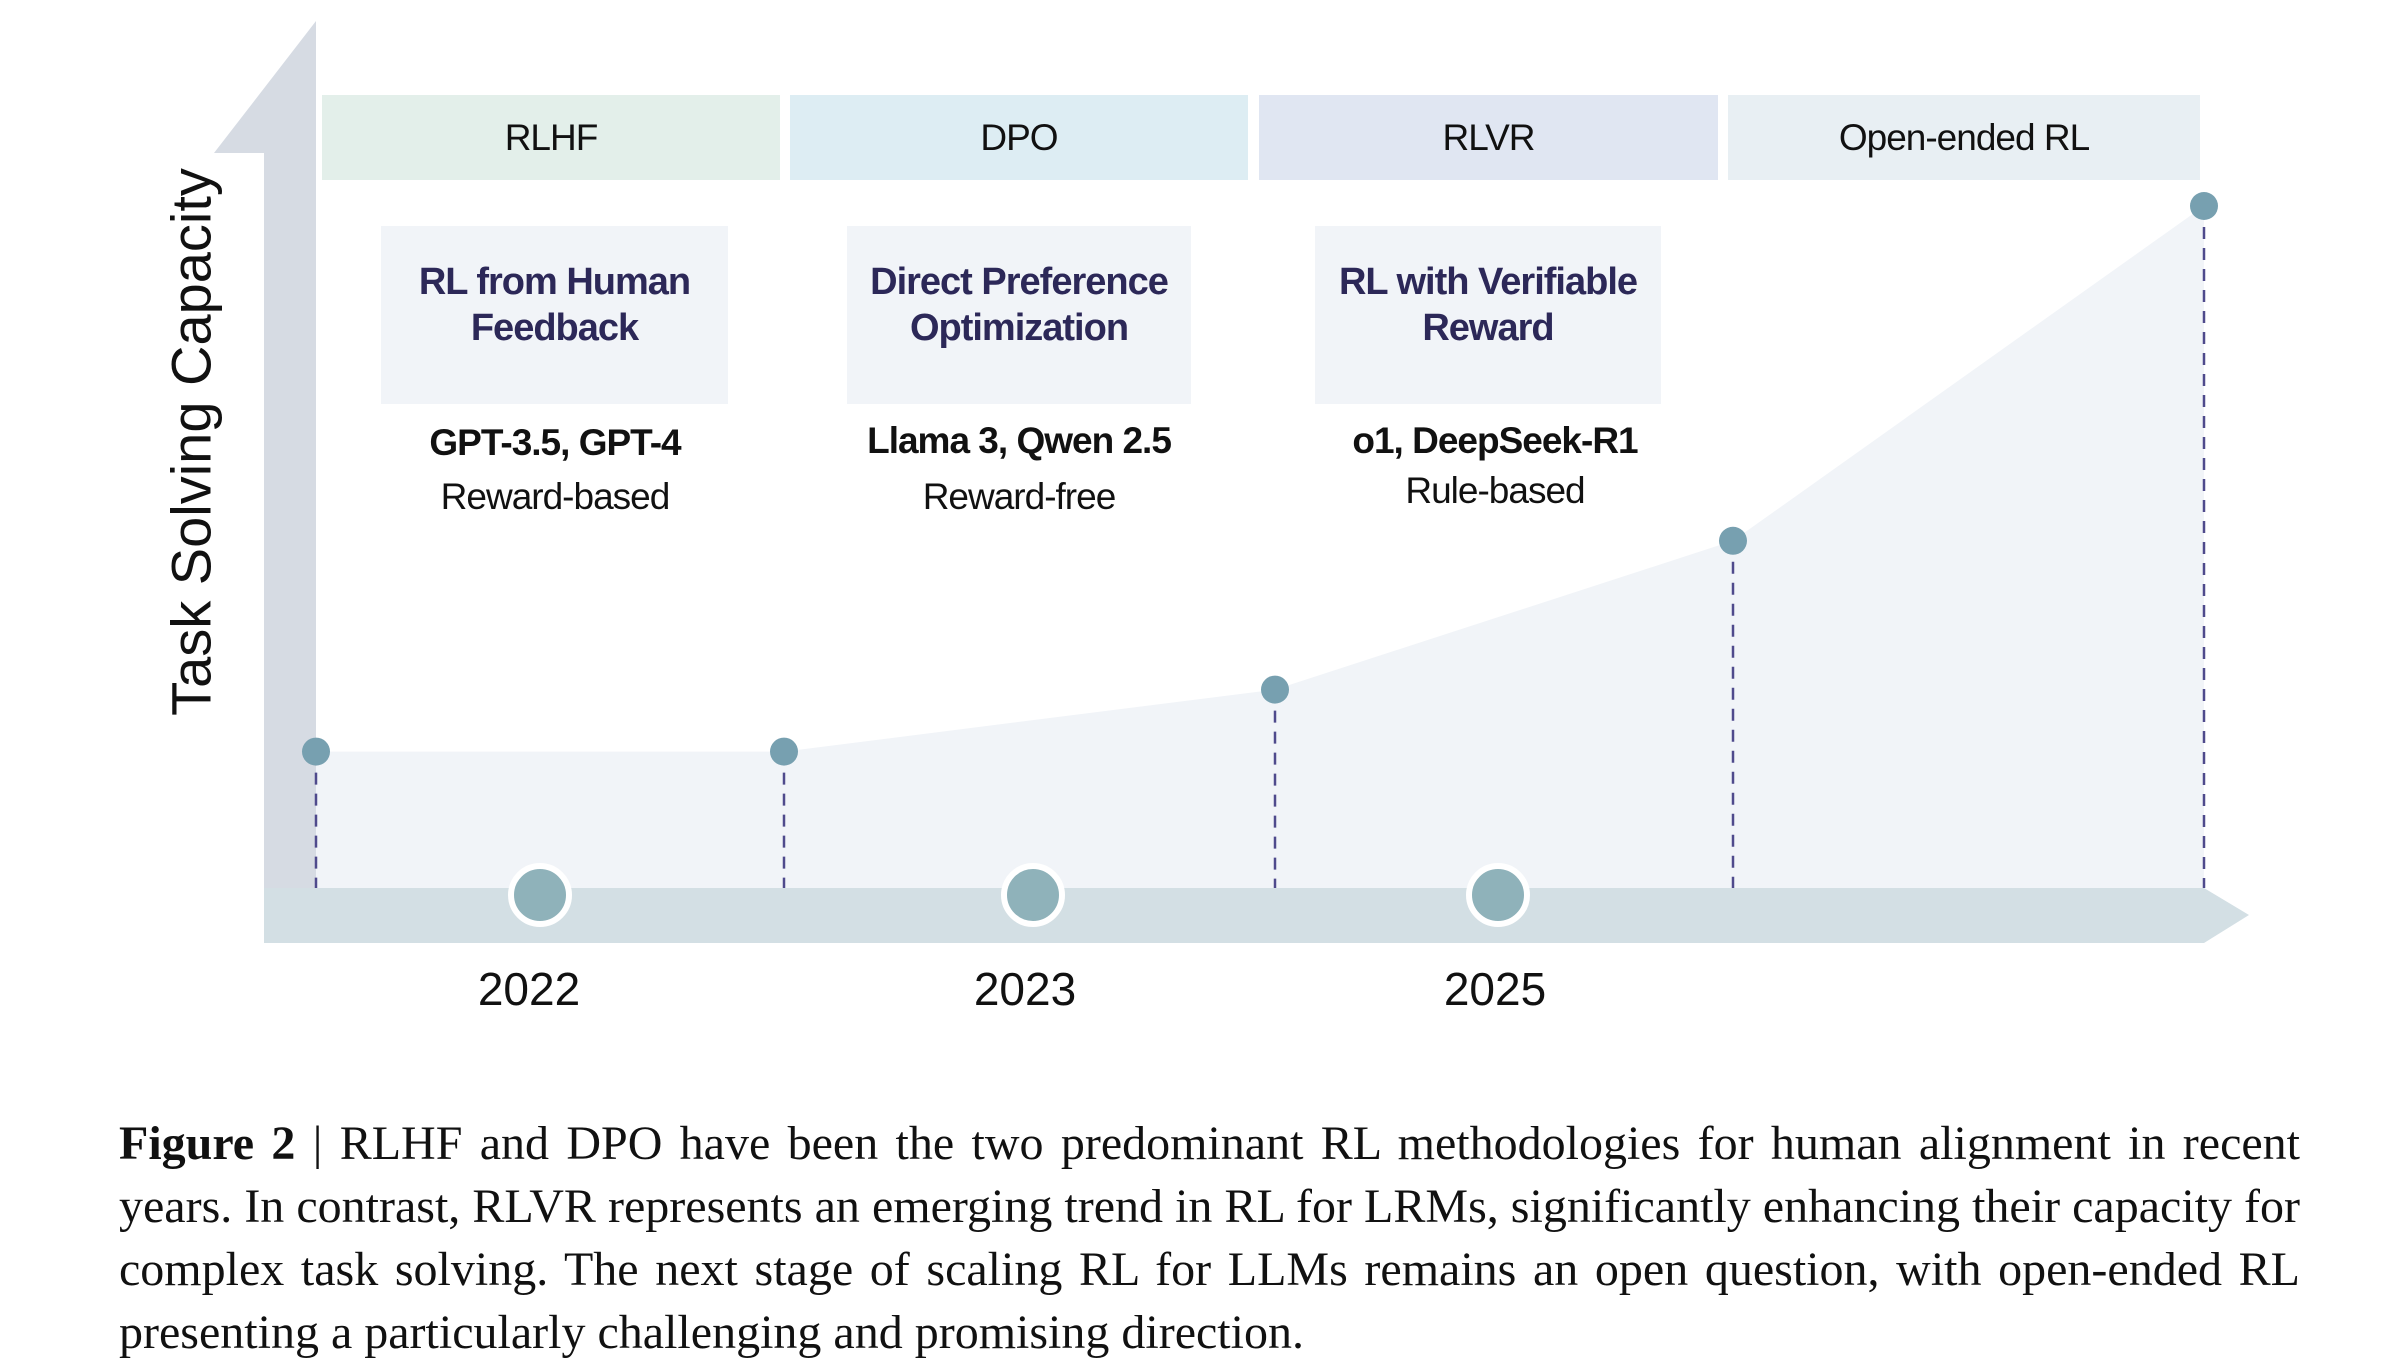 The image size is (2392, 1366). Describe the element at coordinates (1964, 137) in the screenshot. I see `stage-band-open-ended-rl: Open-ended RL` at that location.